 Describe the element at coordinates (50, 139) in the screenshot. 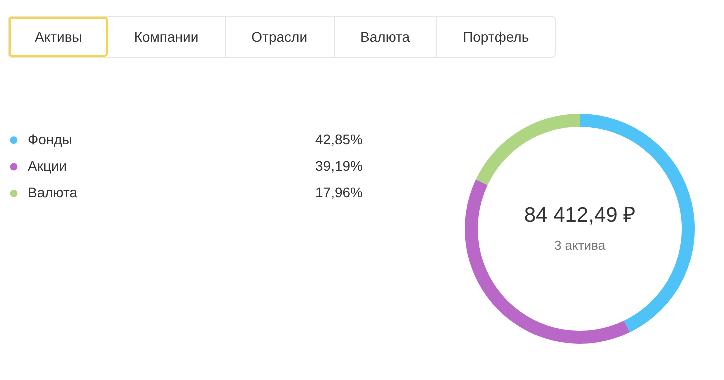

I see `legend-label: Фонды` at that location.